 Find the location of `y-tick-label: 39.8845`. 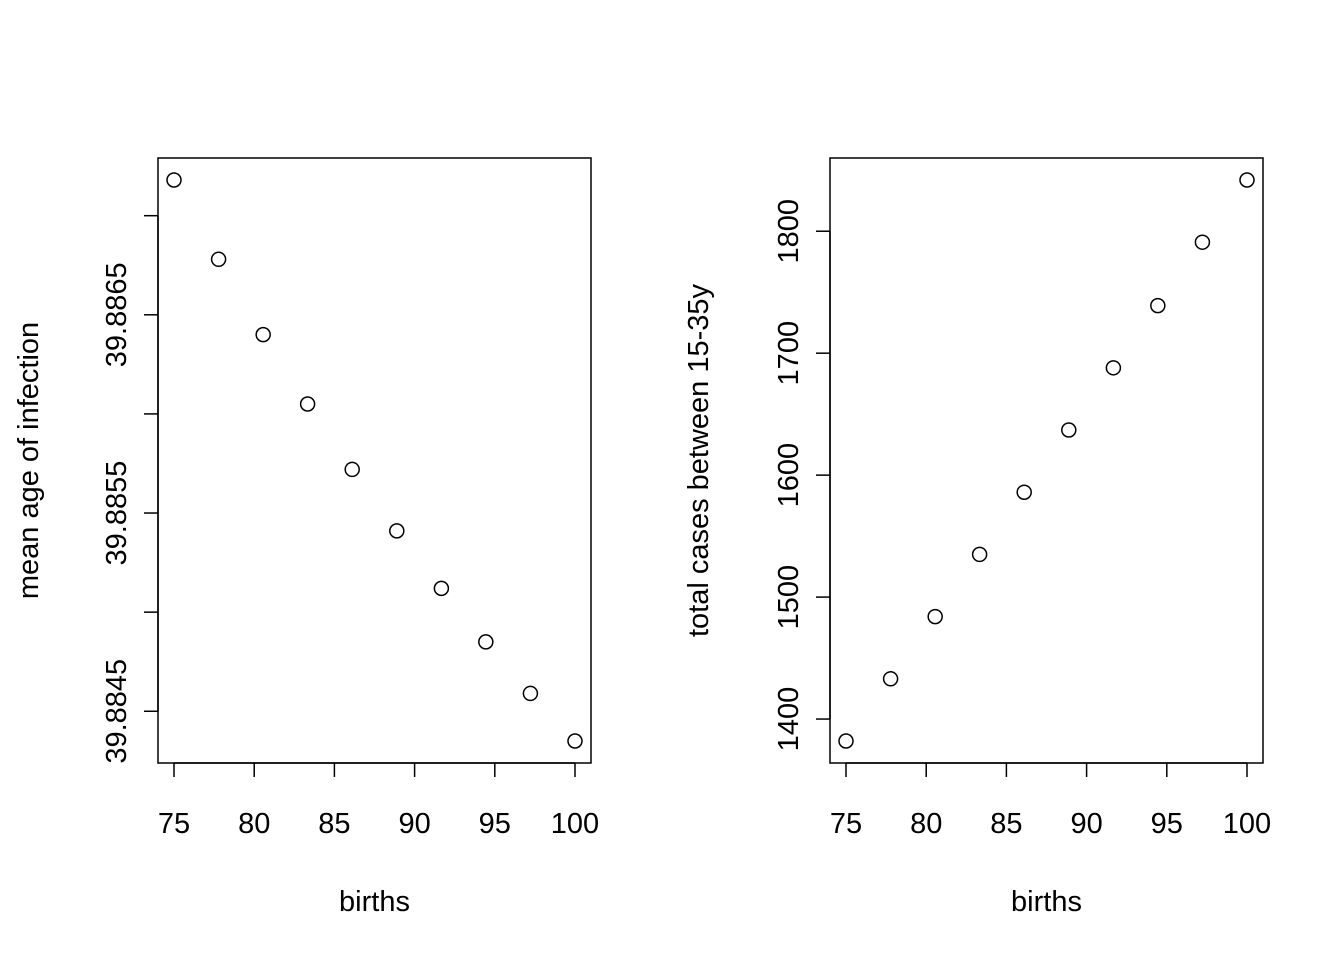

y-tick-label: 39.8845 is located at coordinates (117, 711).